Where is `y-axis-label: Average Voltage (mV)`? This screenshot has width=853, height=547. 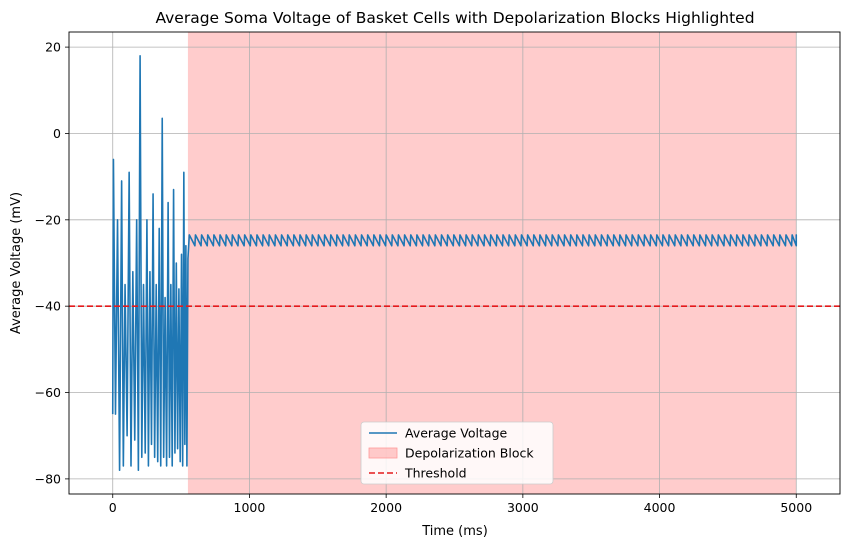 y-axis-label: Average Voltage (mV) is located at coordinates (16, 263).